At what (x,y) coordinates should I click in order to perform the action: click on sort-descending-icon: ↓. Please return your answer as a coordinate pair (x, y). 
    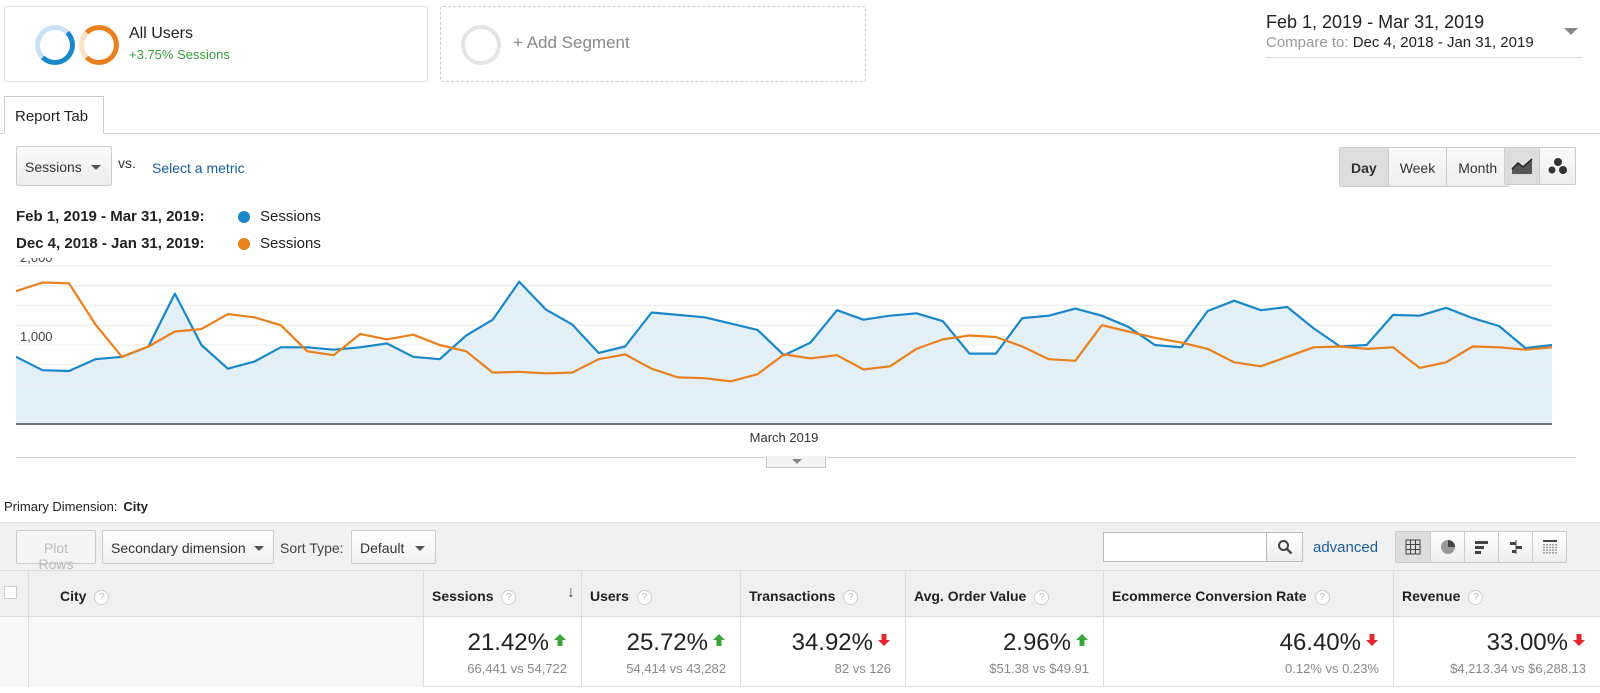
    Looking at the image, I should click on (571, 593).